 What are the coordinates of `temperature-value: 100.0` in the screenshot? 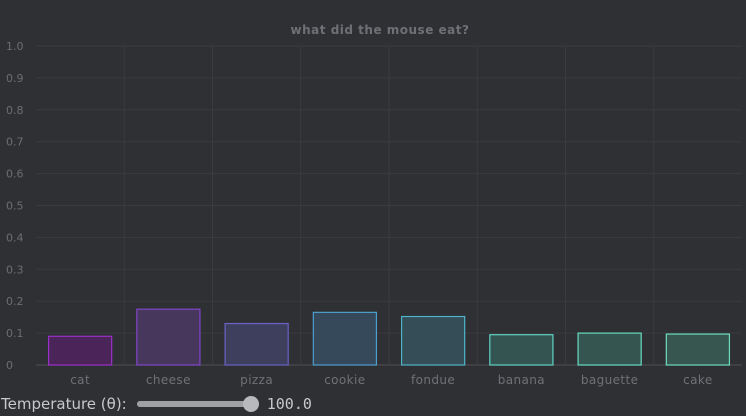 It's located at (289, 404).